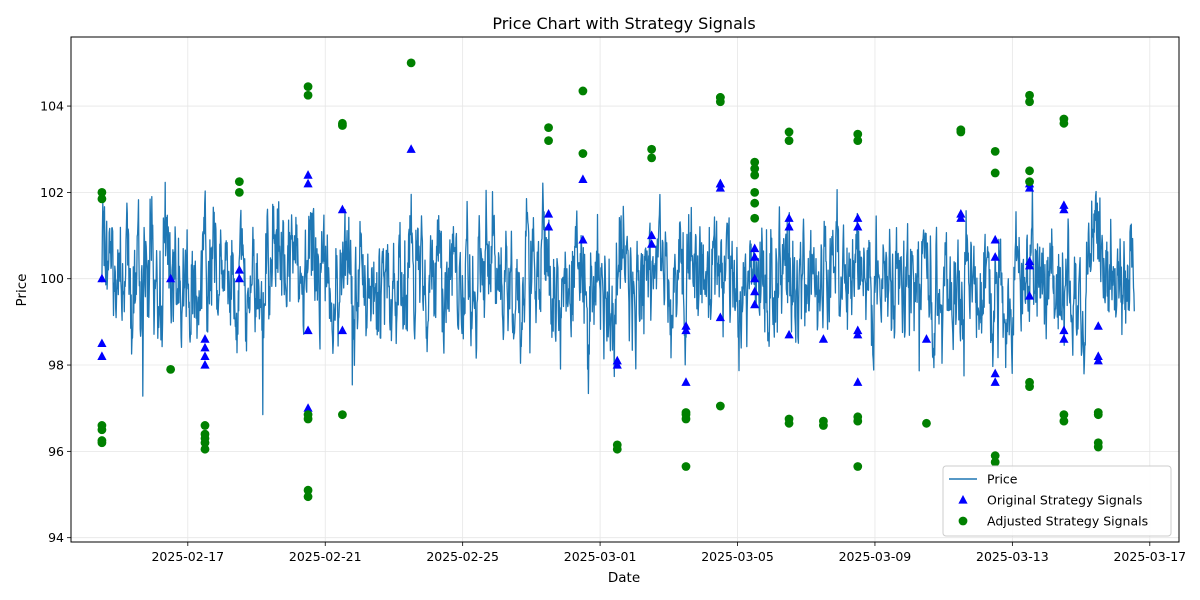  Describe the element at coordinates (56, 365) in the screenshot. I see `y-tick-label: 98` at that location.